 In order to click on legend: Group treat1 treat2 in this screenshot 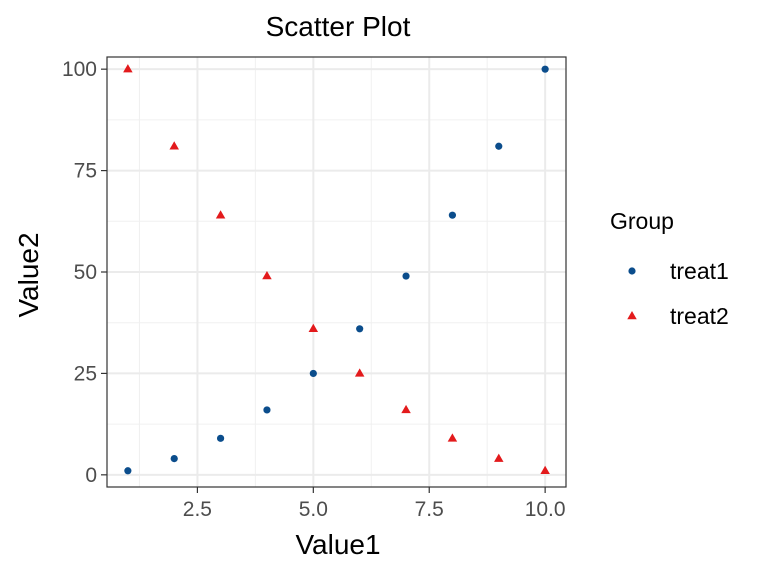, I will do `click(669, 268)`.